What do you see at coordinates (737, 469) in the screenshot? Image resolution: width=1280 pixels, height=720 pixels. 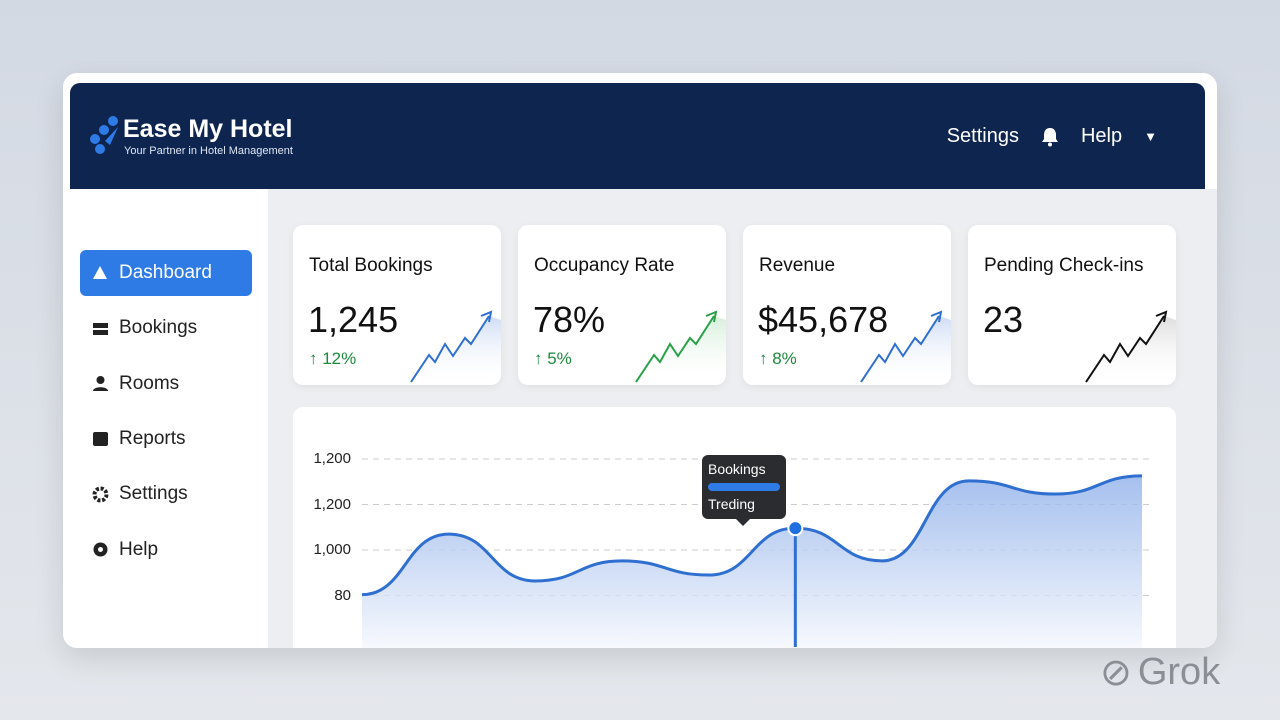 I see `tooltip-title: Bookings` at bounding box center [737, 469].